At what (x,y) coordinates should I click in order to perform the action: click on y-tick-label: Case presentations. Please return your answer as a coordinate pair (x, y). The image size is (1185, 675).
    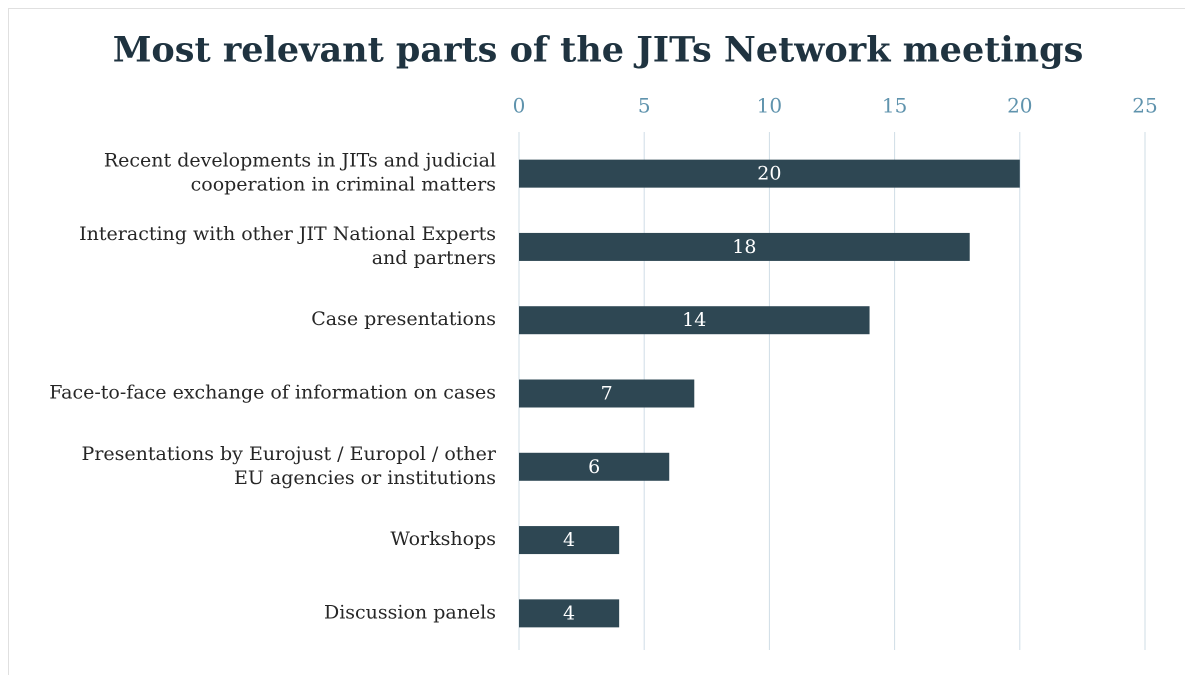
    Looking at the image, I should click on (403, 319).